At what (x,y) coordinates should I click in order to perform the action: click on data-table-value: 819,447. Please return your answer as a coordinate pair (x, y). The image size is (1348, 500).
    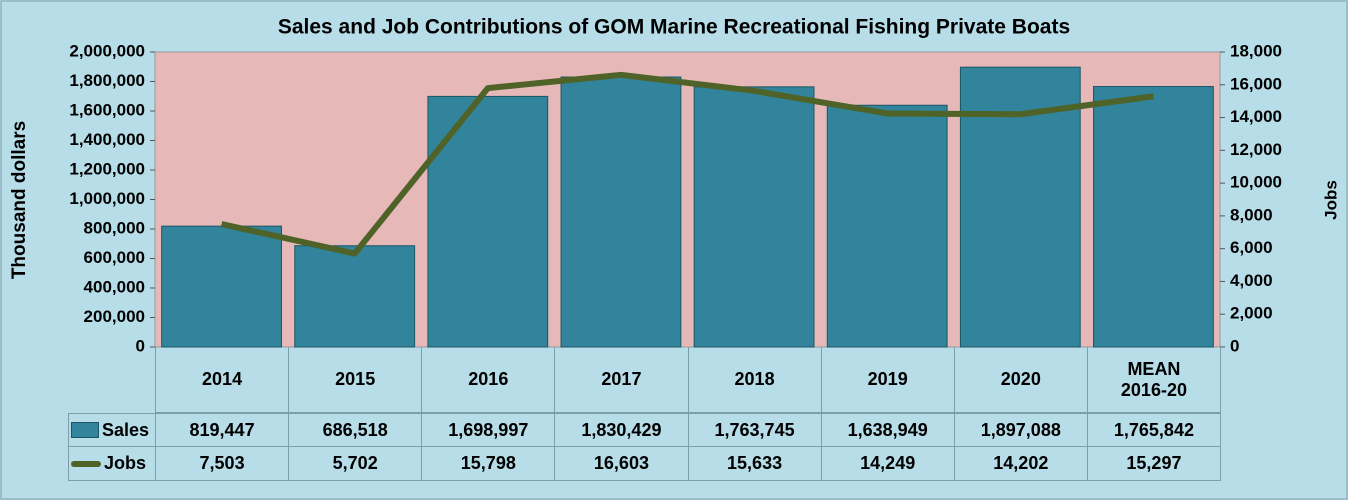
    Looking at the image, I should click on (222, 430).